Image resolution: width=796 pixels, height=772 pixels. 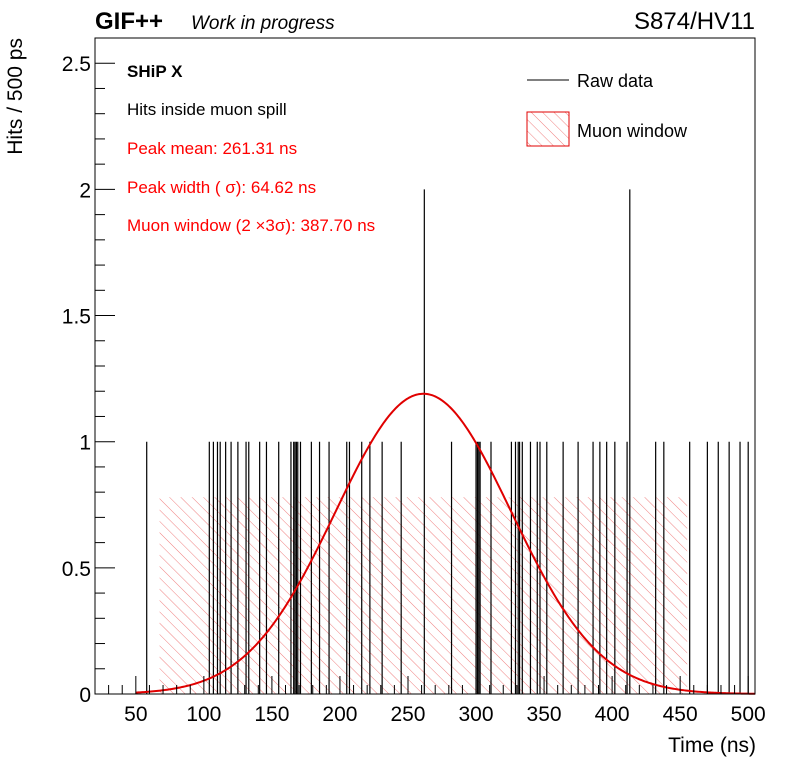 I want to click on y-tick-label: 0.5, so click(x=76, y=569).